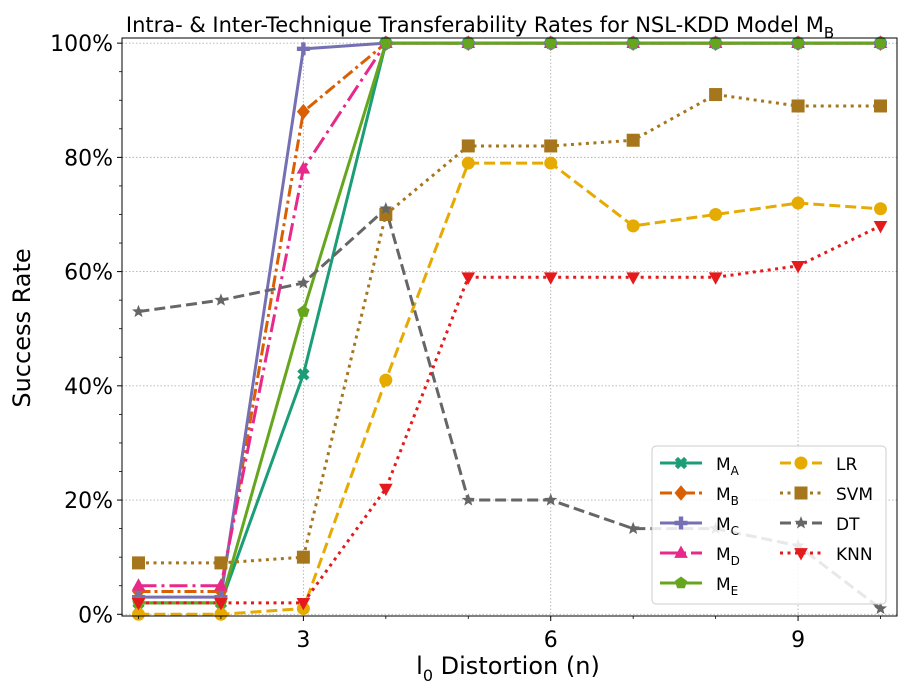 The height and width of the screenshot is (692, 910). I want to click on x-tick-label: 9, so click(798, 640).